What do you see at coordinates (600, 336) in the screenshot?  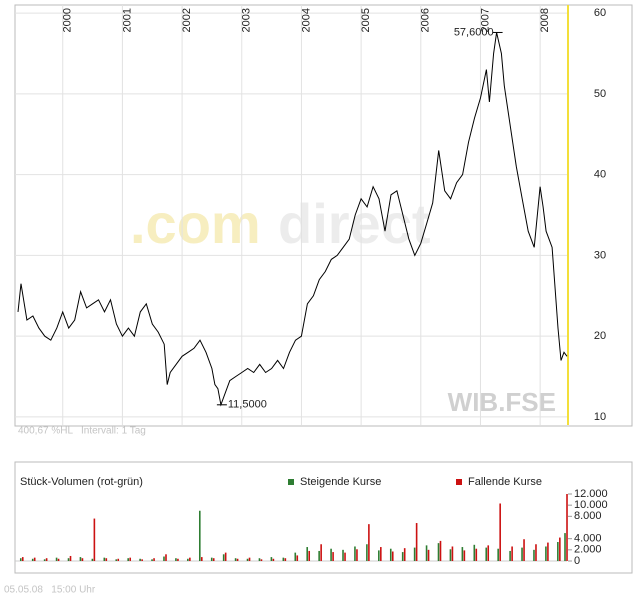 I see `y-tick-label: 20` at bounding box center [600, 336].